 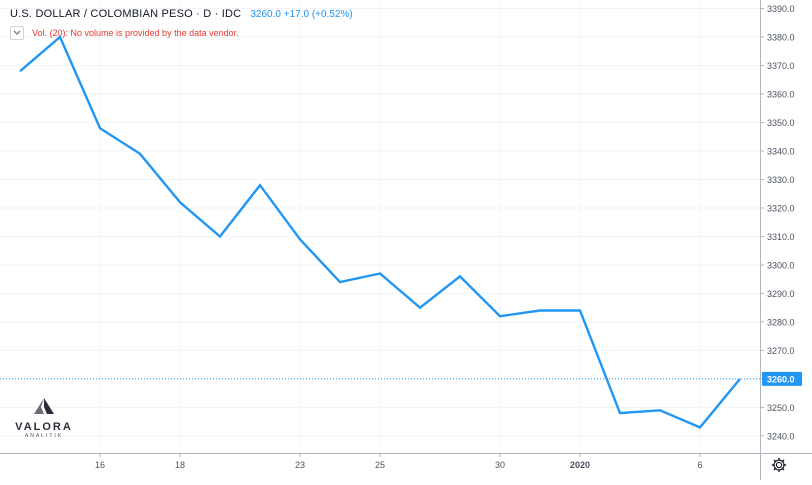 I want to click on y-tick-label: 3310.0, so click(x=781, y=237).